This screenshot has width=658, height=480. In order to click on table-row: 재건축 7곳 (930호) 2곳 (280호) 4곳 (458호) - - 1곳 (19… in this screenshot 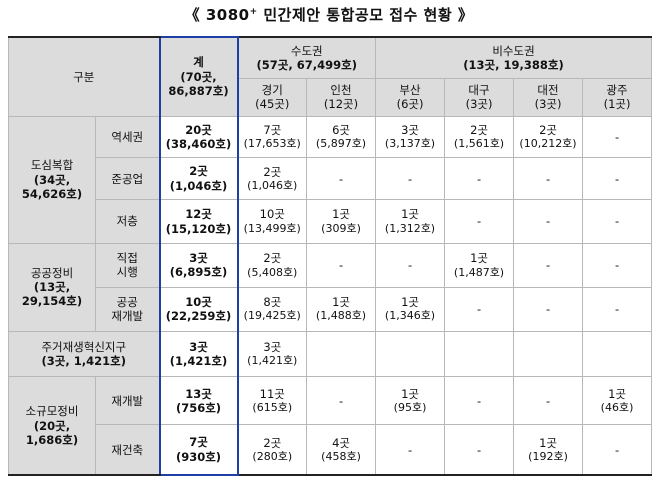, I will do `click(331, 450)`.